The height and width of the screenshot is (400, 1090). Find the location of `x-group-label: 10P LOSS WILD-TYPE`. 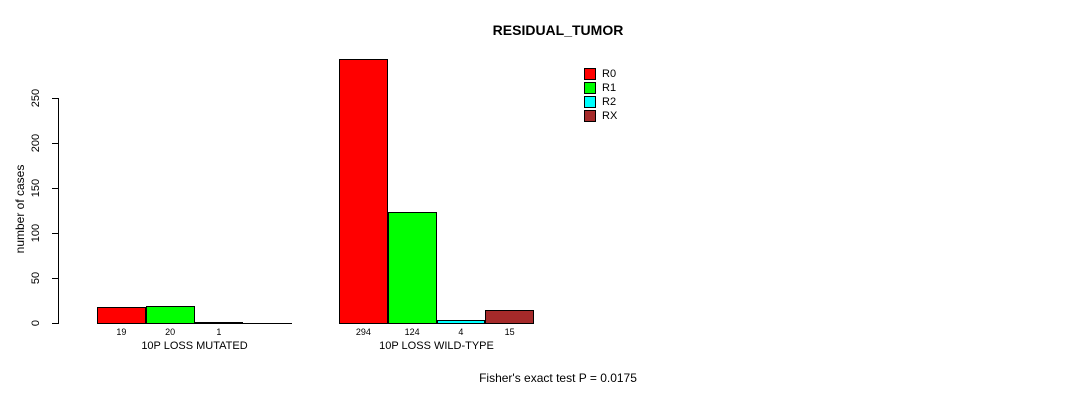

x-group-label: 10P LOSS WILD-TYPE is located at coordinates (436, 346).